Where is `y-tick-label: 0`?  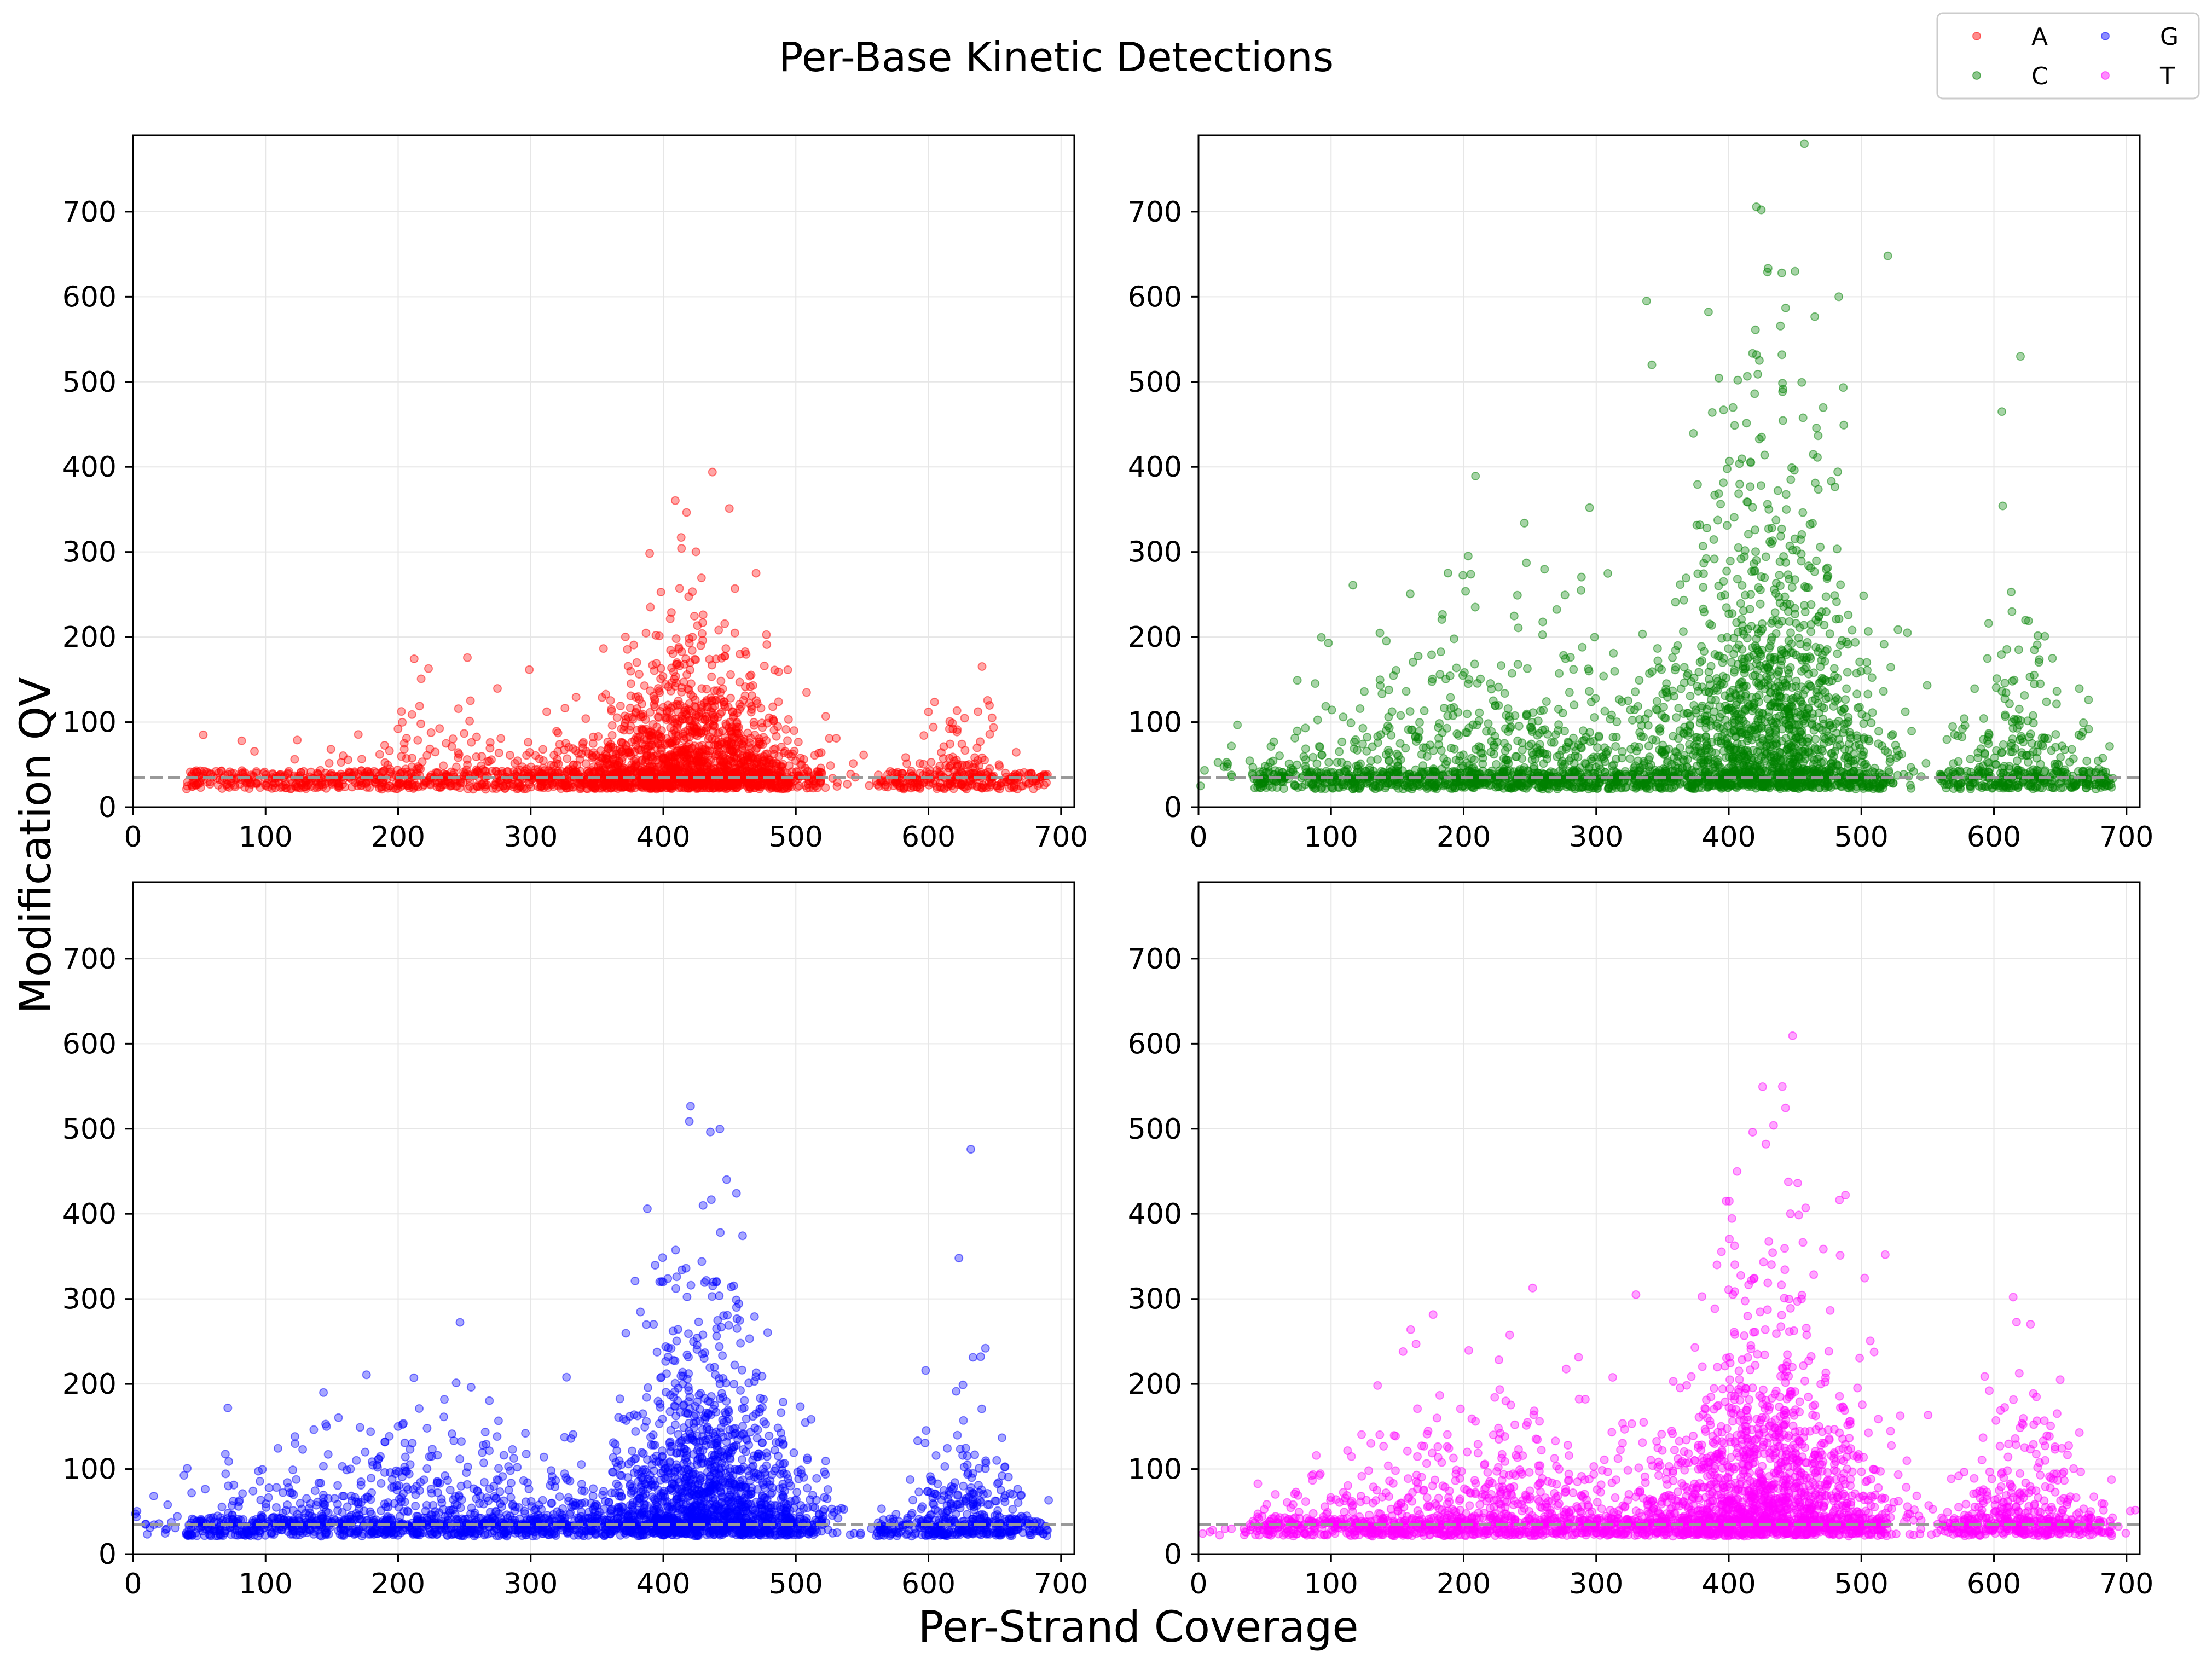 y-tick-label: 0 is located at coordinates (108, 807).